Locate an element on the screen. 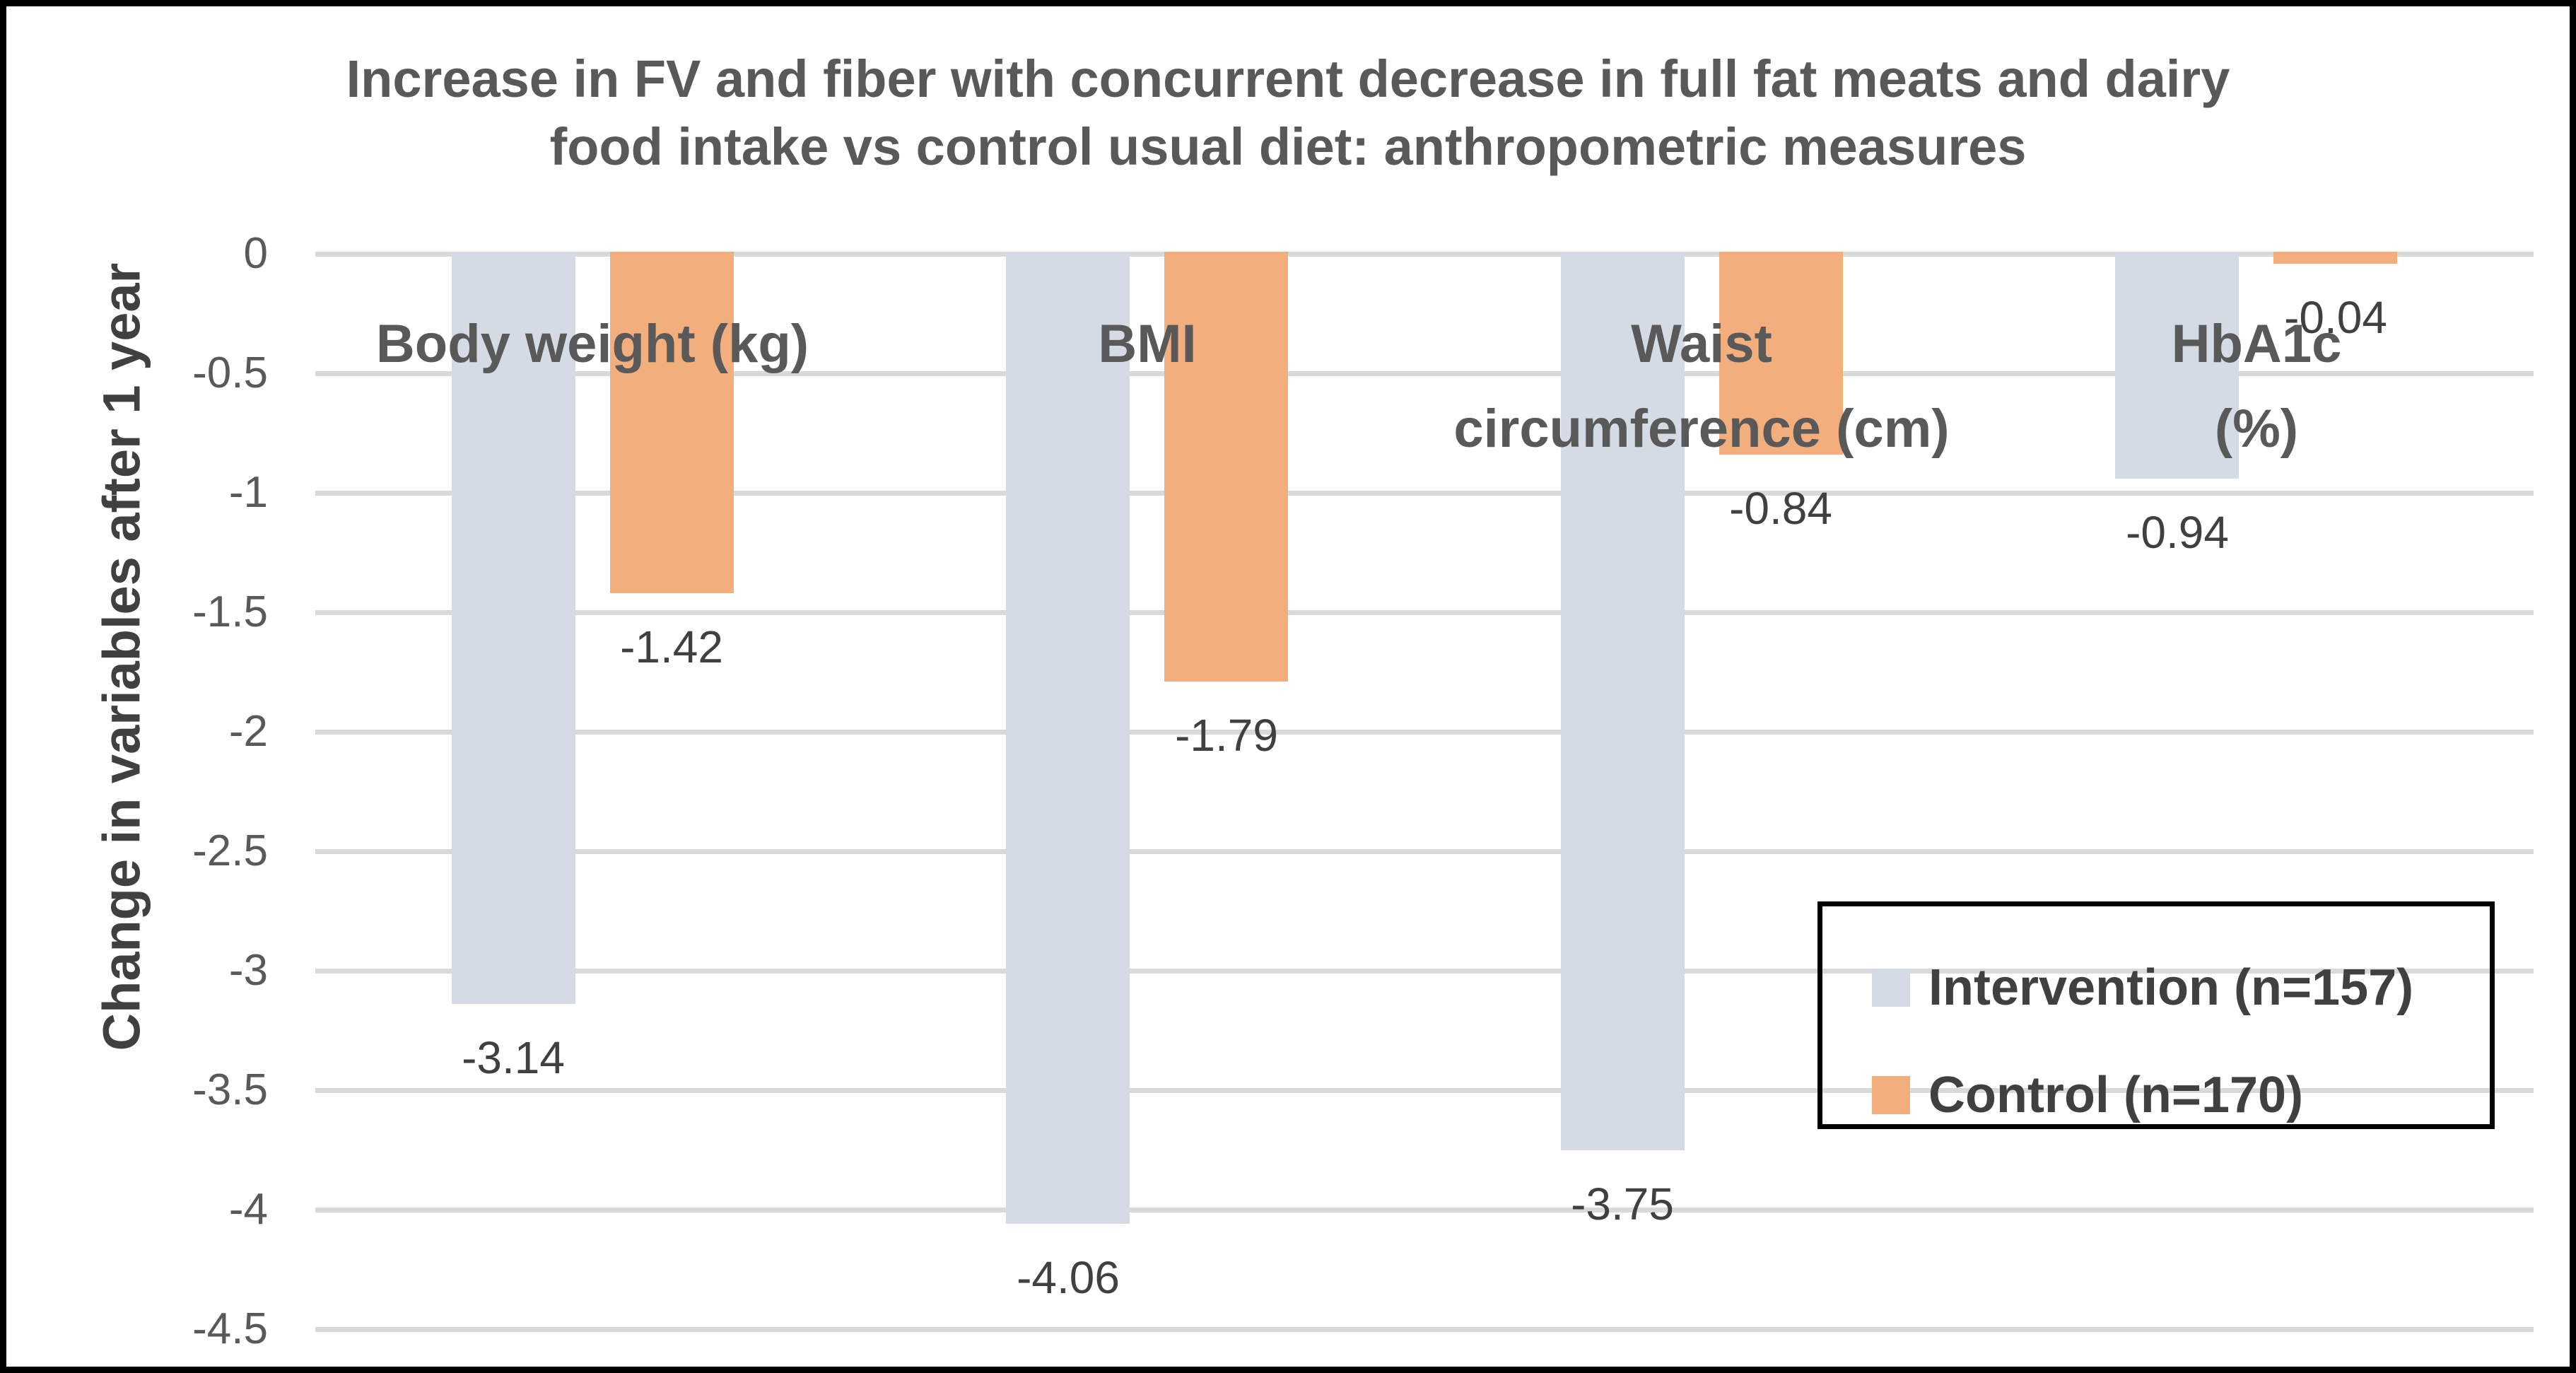 This screenshot has height=1373, width=2576. bar-value-label: -0.94 is located at coordinates (2178, 533).